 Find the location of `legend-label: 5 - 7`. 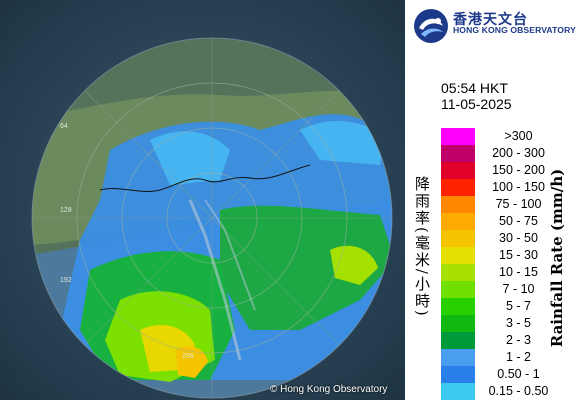

legend-label: 5 - 7 is located at coordinates (518, 306).